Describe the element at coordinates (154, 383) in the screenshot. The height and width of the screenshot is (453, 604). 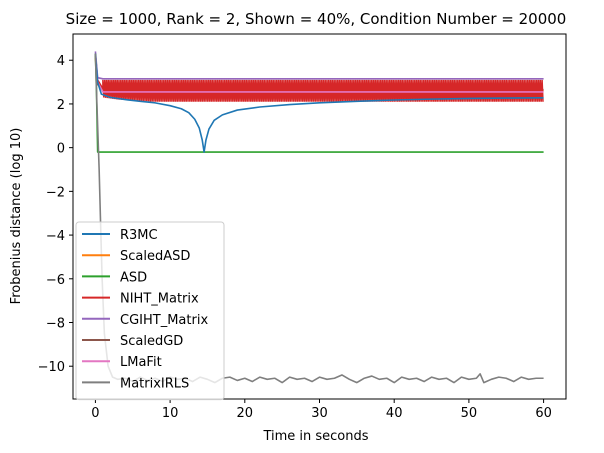
I see `legend-label-matrixirls: MatrixIRLS` at that location.